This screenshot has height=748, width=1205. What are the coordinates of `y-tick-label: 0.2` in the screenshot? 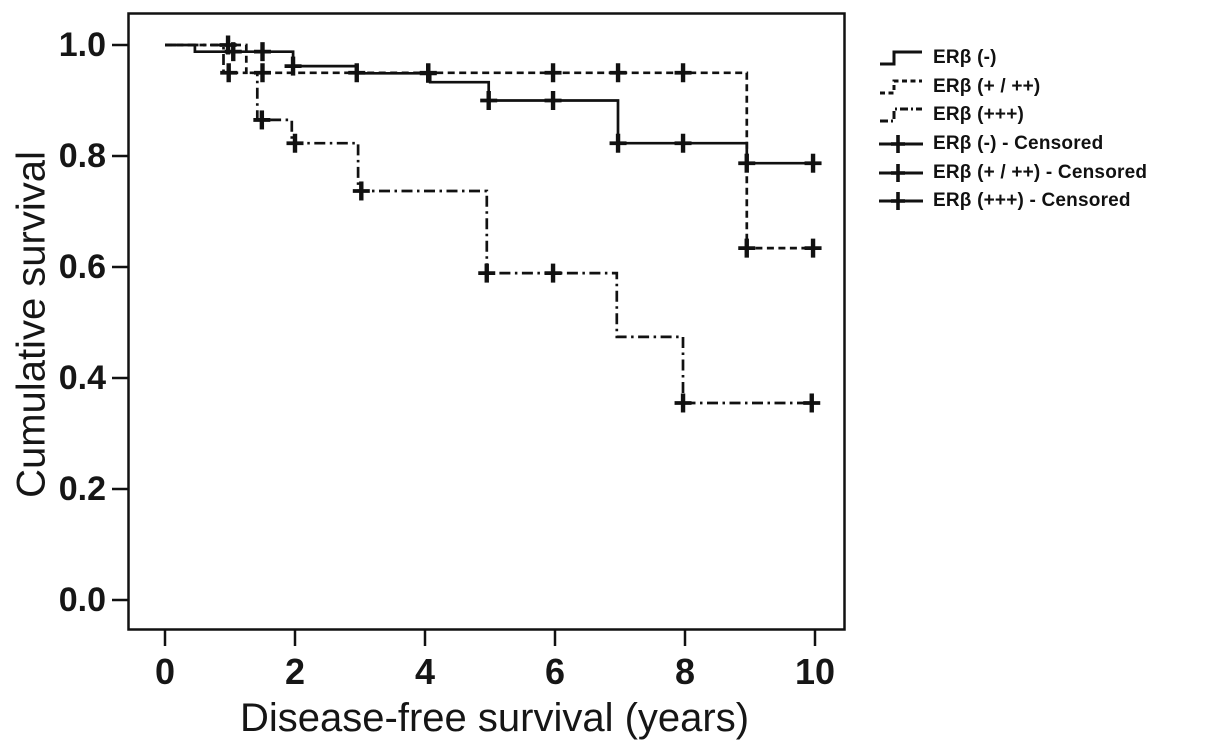 It's located at (82, 489).